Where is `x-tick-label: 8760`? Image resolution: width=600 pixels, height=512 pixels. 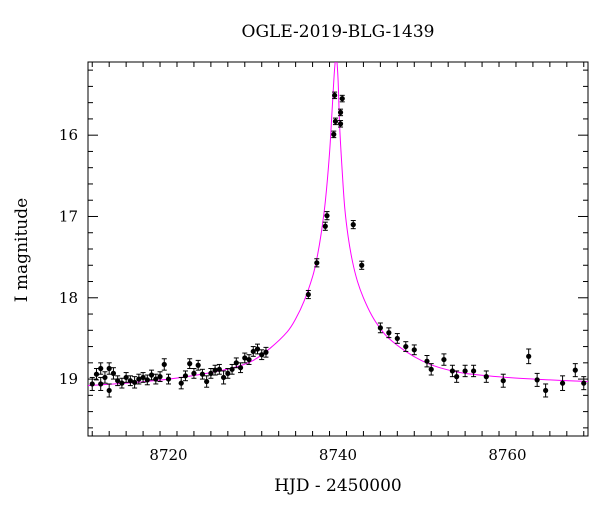 x-tick-label: 8760 is located at coordinates (507, 455).